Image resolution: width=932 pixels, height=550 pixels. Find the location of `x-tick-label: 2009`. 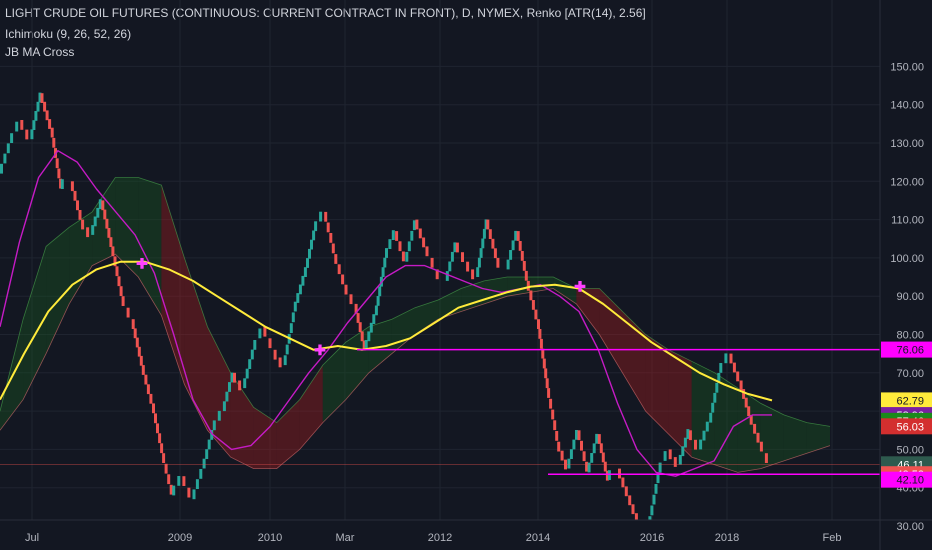

x-tick-label: 2009 is located at coordinates (180, 538).